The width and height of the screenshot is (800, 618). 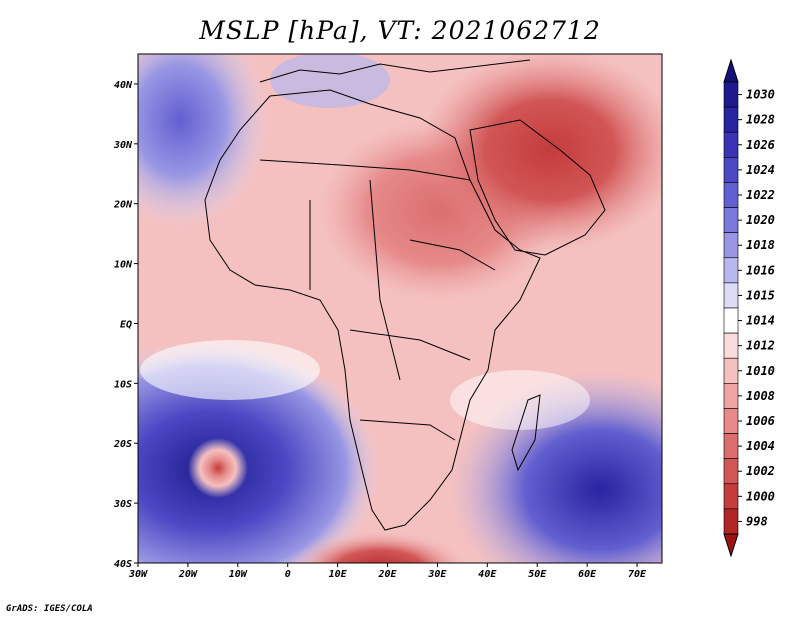 What do you see at coordinates (731, 70) in the screenshot?
I see `colorbar-top-arrow` at bounding box center [731, 70].